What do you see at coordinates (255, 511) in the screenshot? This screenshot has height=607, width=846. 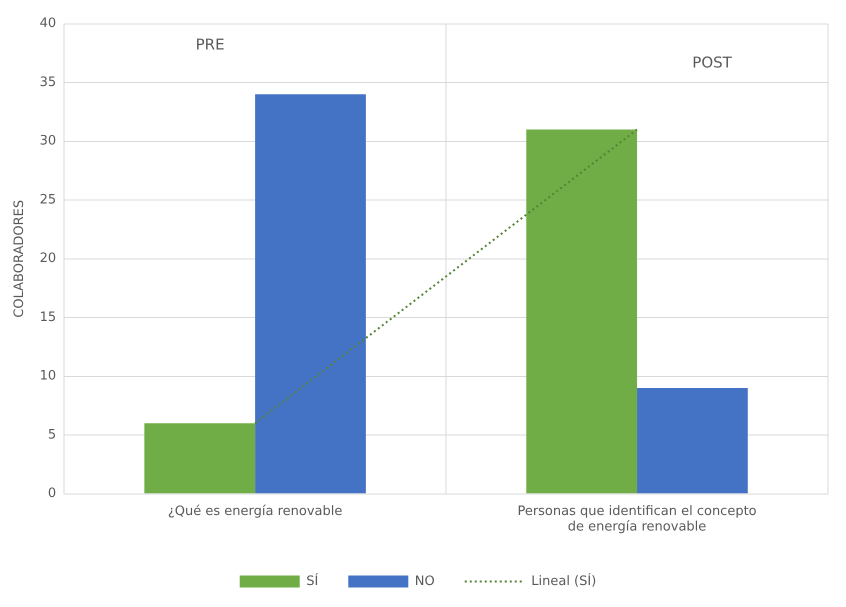 I see `x-tick-label: ¿Qué es energía renovable` at bounding box center [255, 511].